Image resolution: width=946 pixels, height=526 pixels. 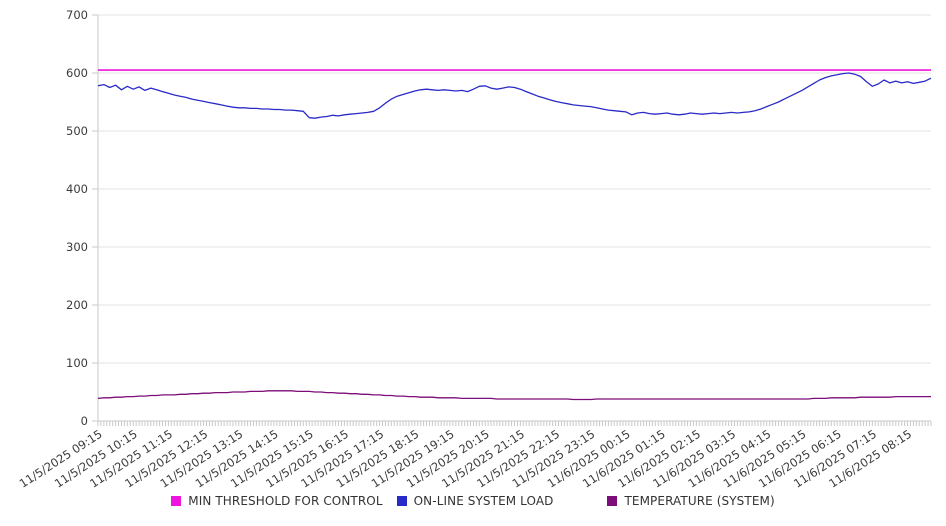 What do you see at coordinates (77, 305) in the screenshot?
I see `y-tick-label: 200` at bounding box center [77, 305].